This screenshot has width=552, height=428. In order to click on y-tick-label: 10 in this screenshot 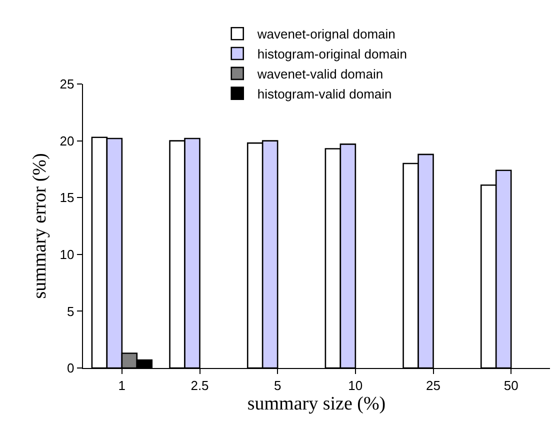, I will do `click(67, 254)`.